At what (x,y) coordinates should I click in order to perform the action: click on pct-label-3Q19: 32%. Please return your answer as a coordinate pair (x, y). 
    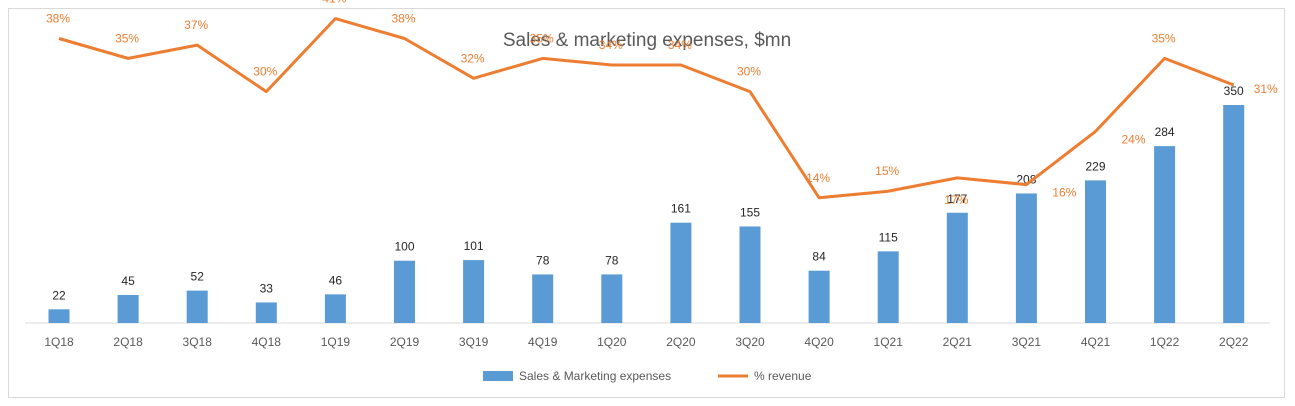
    Looking at the image, I should click on (473, 58).